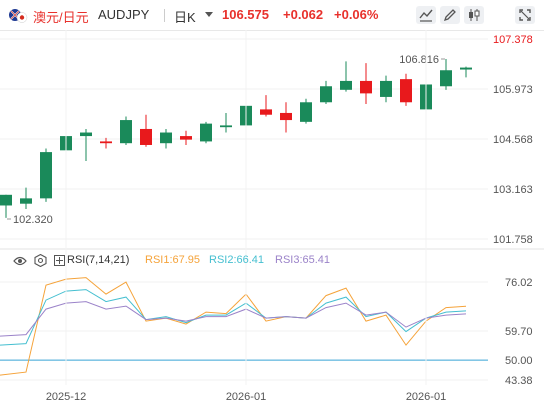 This screenshot has width=544, height=408. I want to click on rsi-line-rsi3, so click(233, 319).